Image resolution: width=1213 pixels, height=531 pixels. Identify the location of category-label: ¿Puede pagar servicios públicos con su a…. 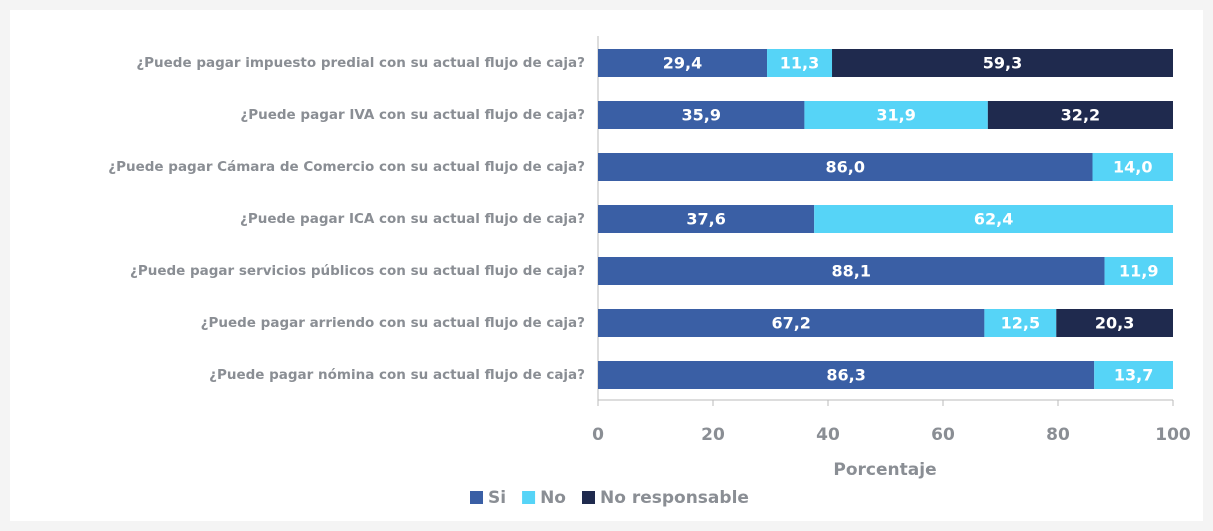
(357, 271).